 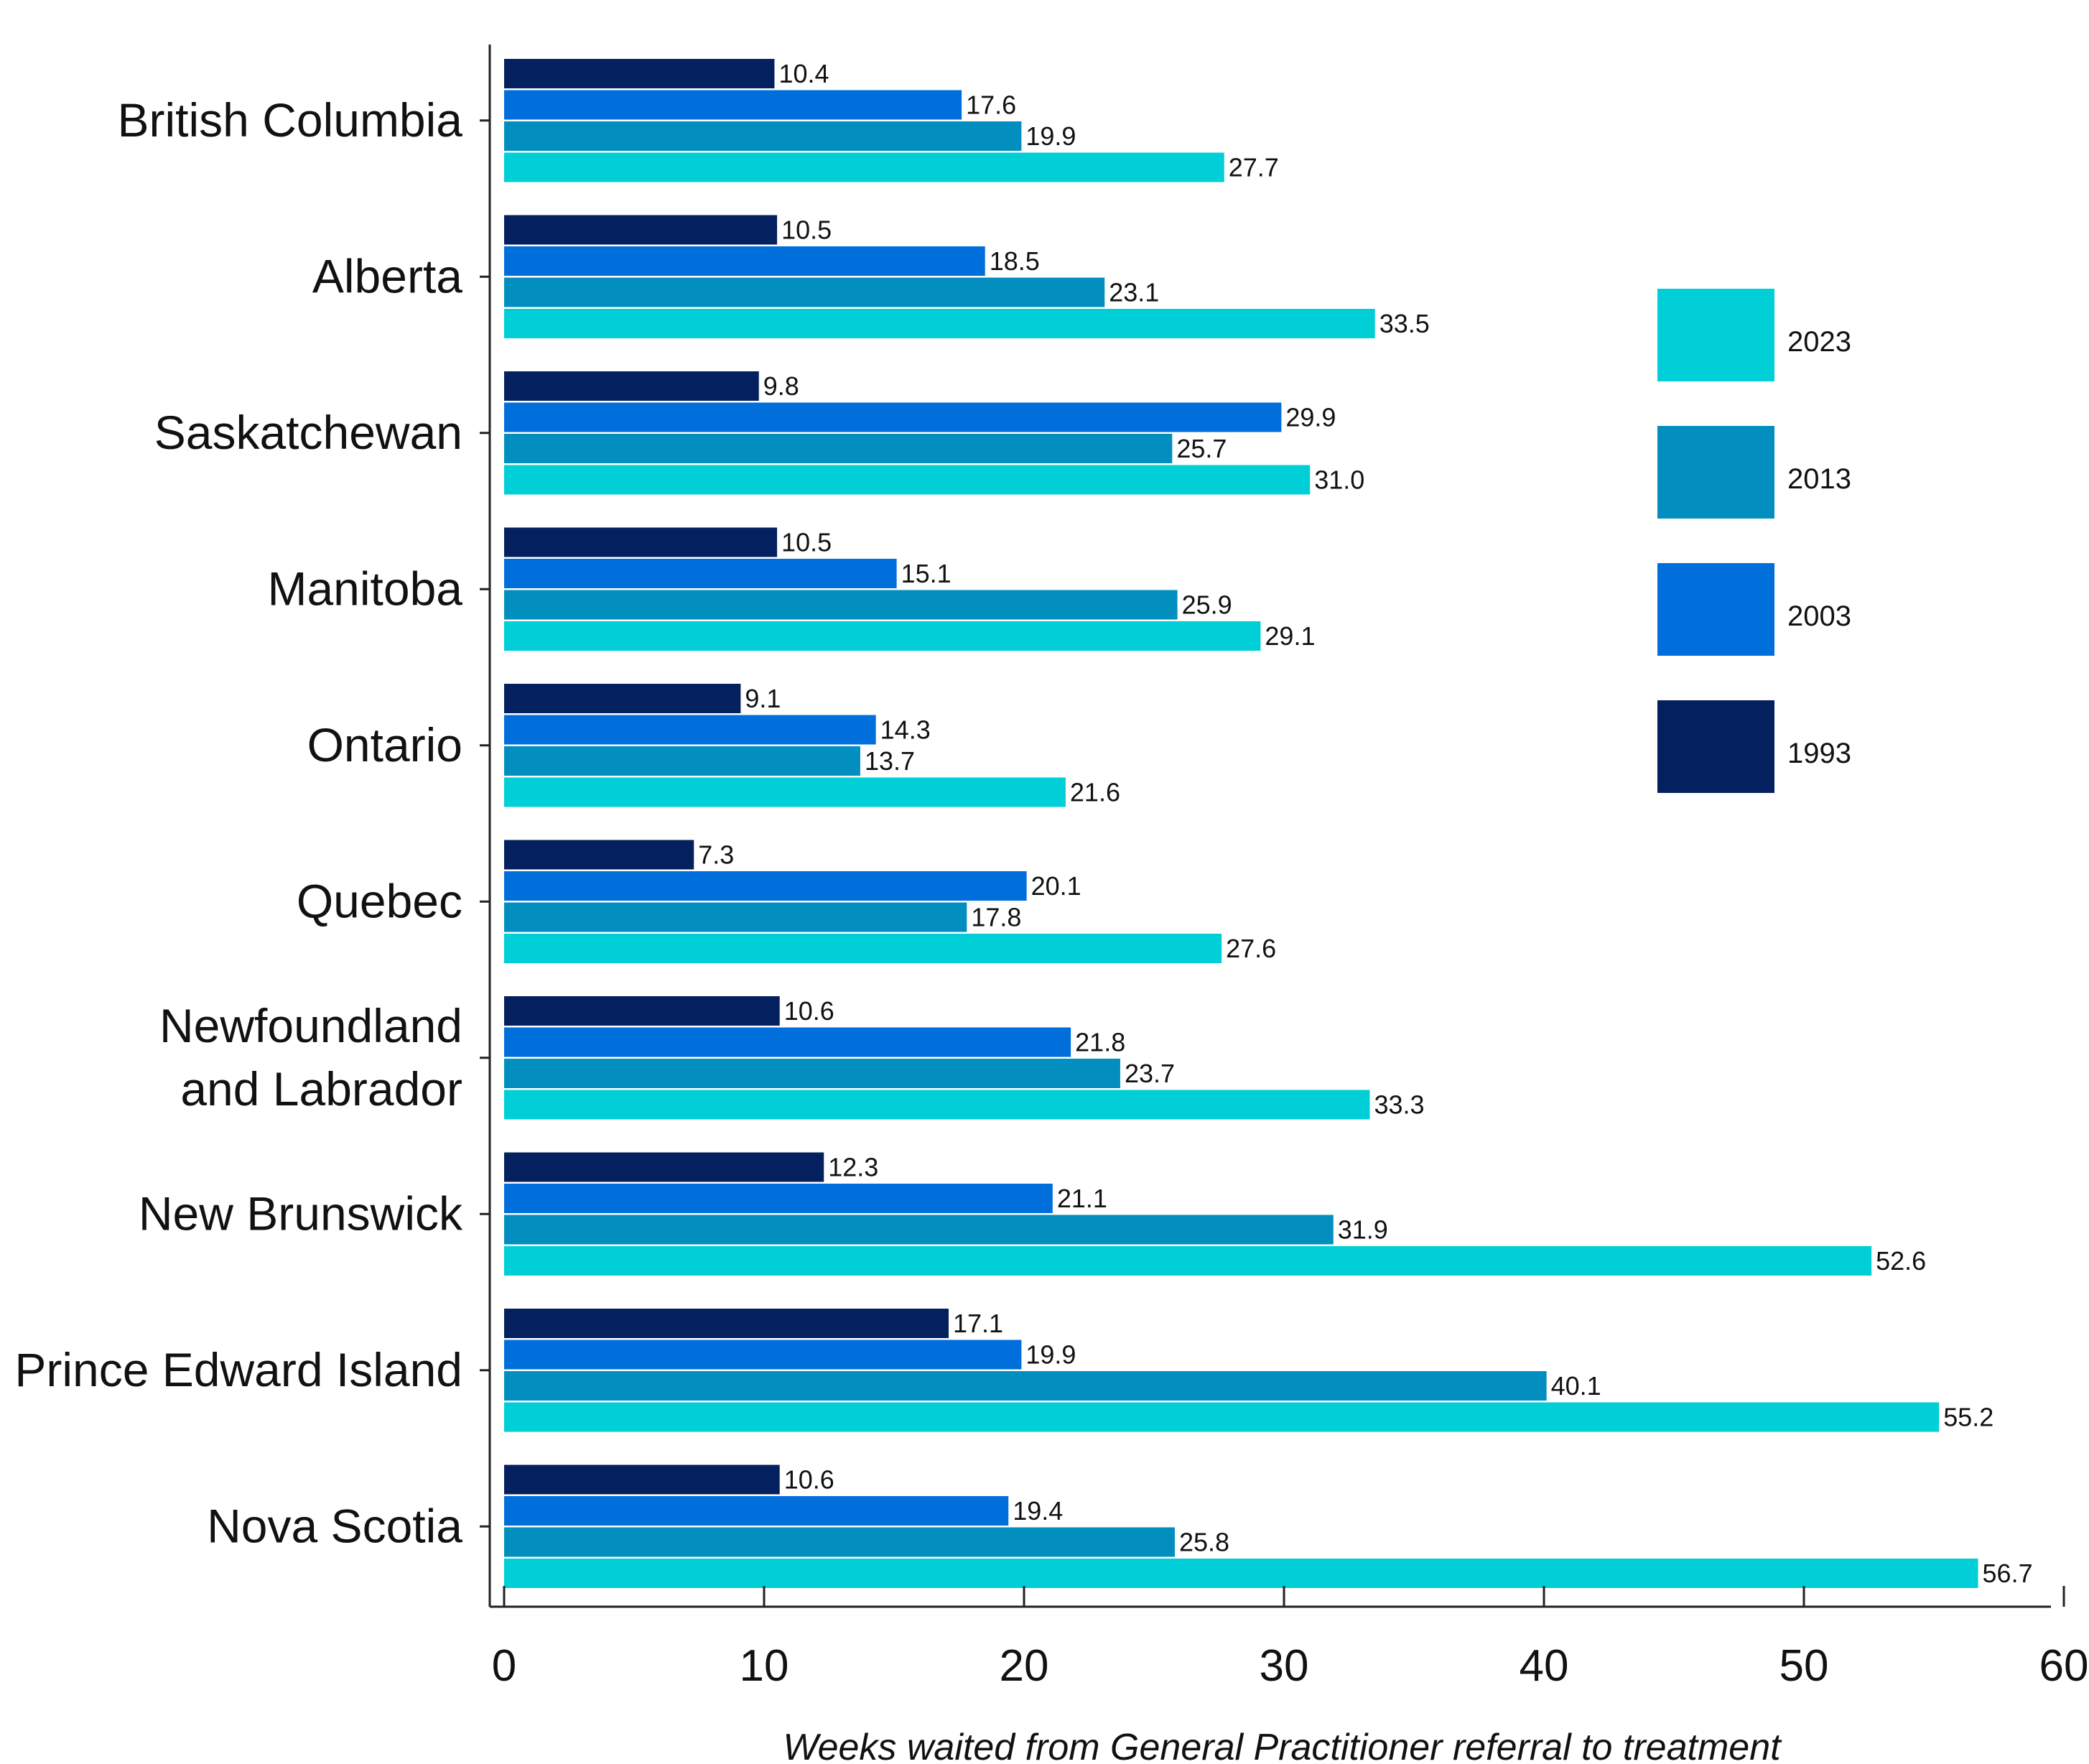 I want to click on data-label: 23.7, so click(x=1150, y=1073).